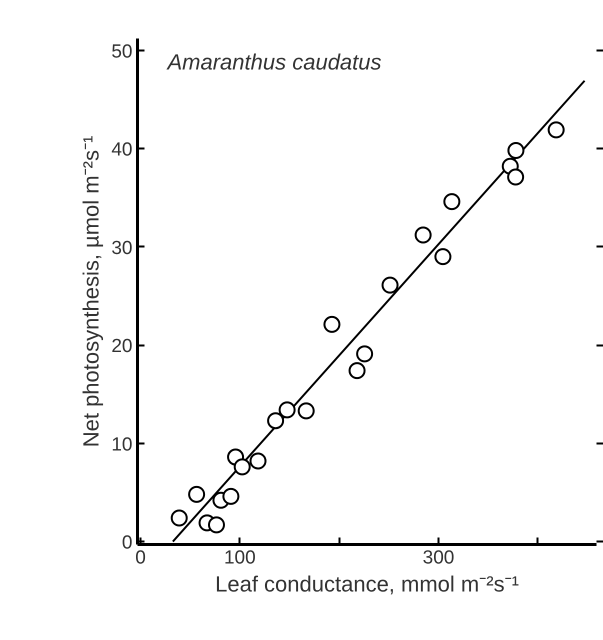 The image size is (603, 640). I want to click on x-tick-label: 100, so click(240, 558).